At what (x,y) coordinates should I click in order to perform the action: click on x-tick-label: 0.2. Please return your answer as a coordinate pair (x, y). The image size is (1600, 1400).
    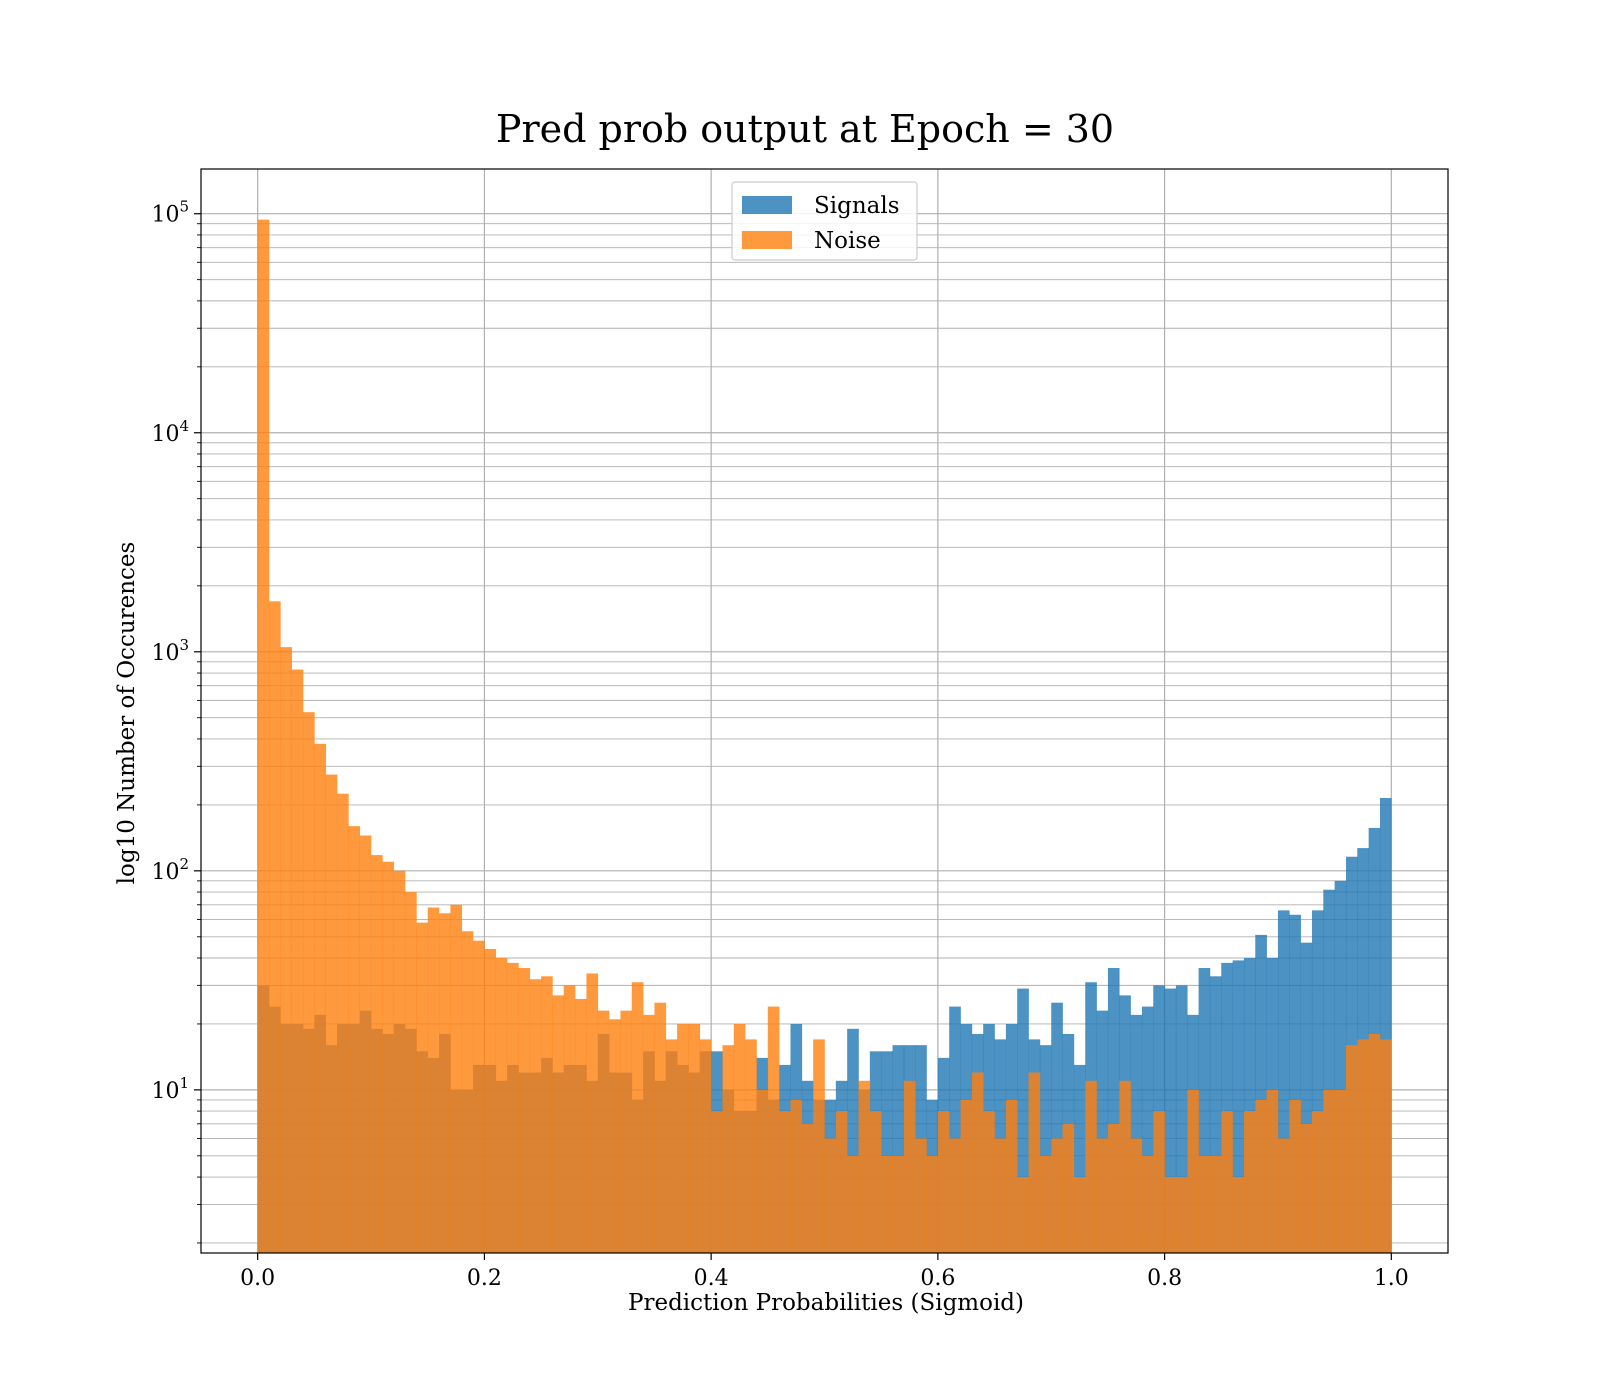
    Looking at the image, I should click on (484, 1278).